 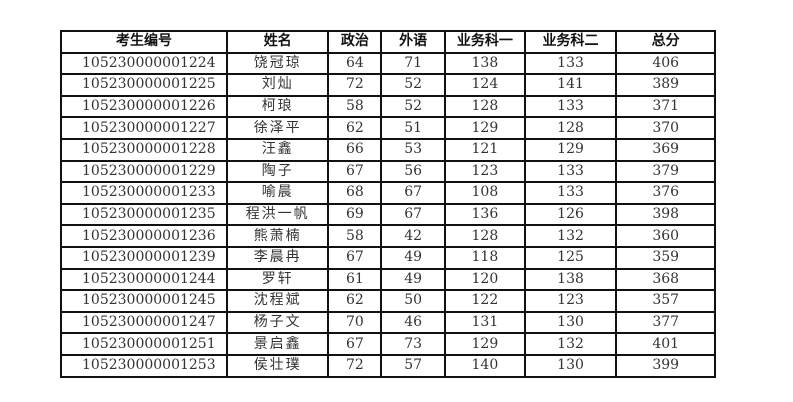 What do you see at coordinates (485, 214) in the screenshot?
I see `cell-subject-one: 136` at bounding box center [485, 214].